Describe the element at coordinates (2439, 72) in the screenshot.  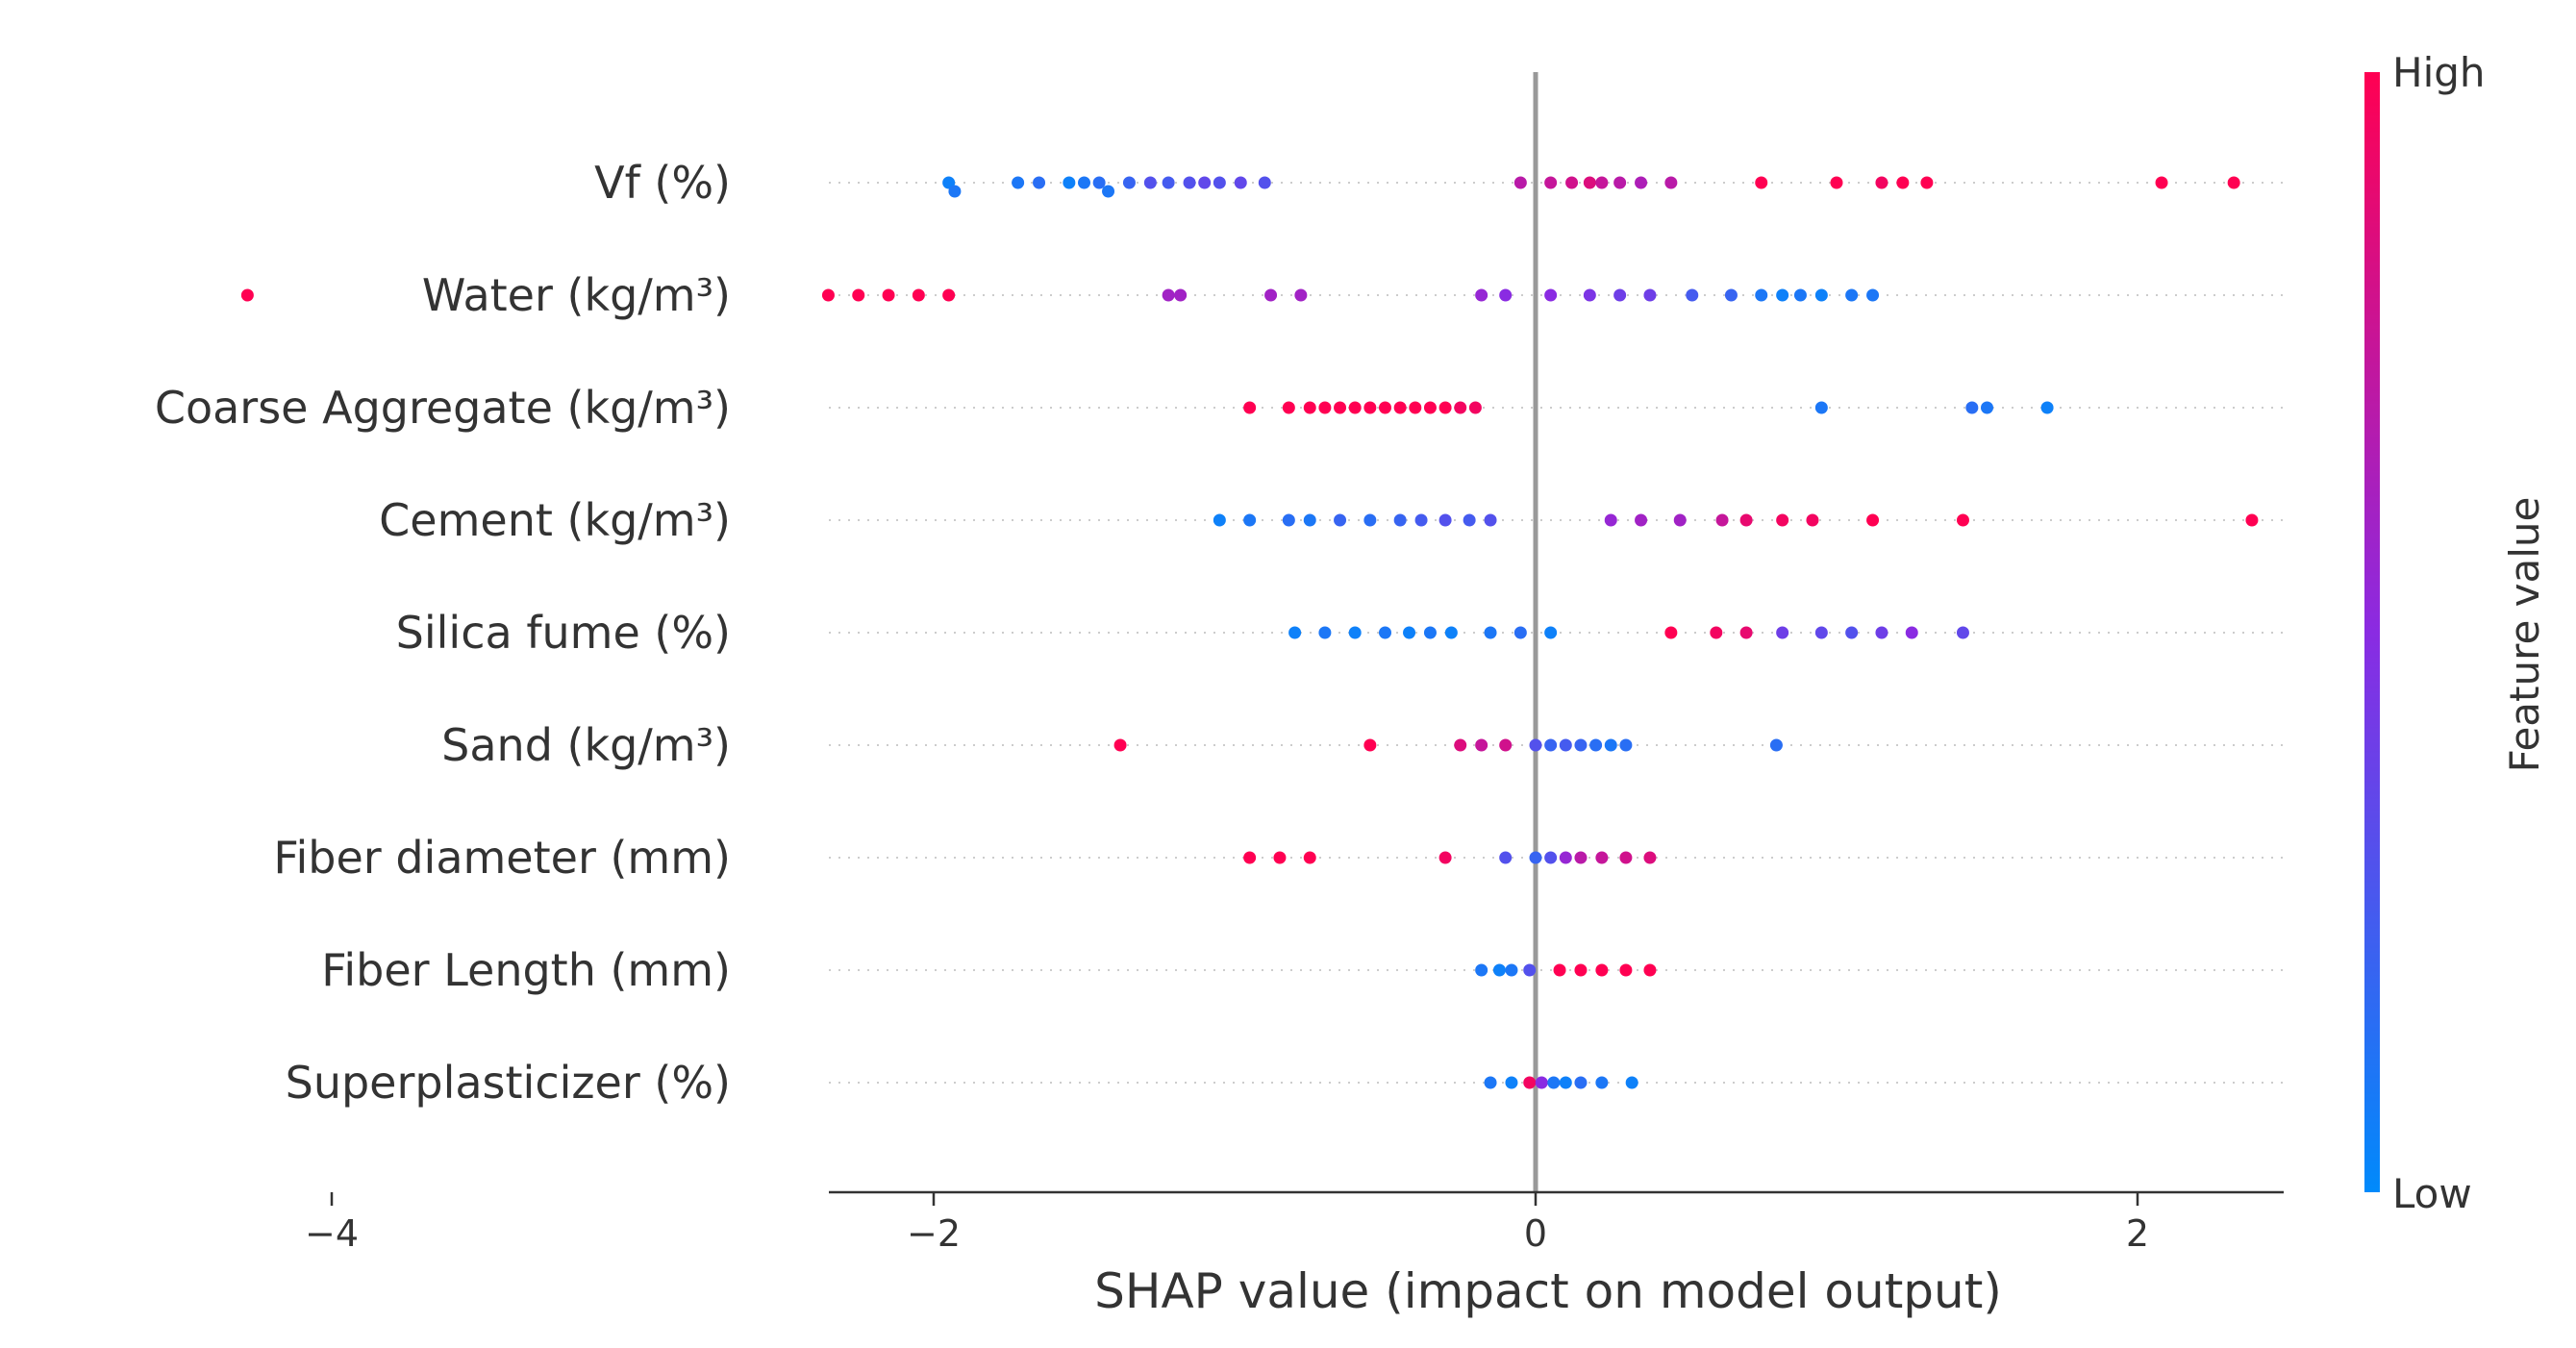
I see `colorbar-high-label: High` at that location.